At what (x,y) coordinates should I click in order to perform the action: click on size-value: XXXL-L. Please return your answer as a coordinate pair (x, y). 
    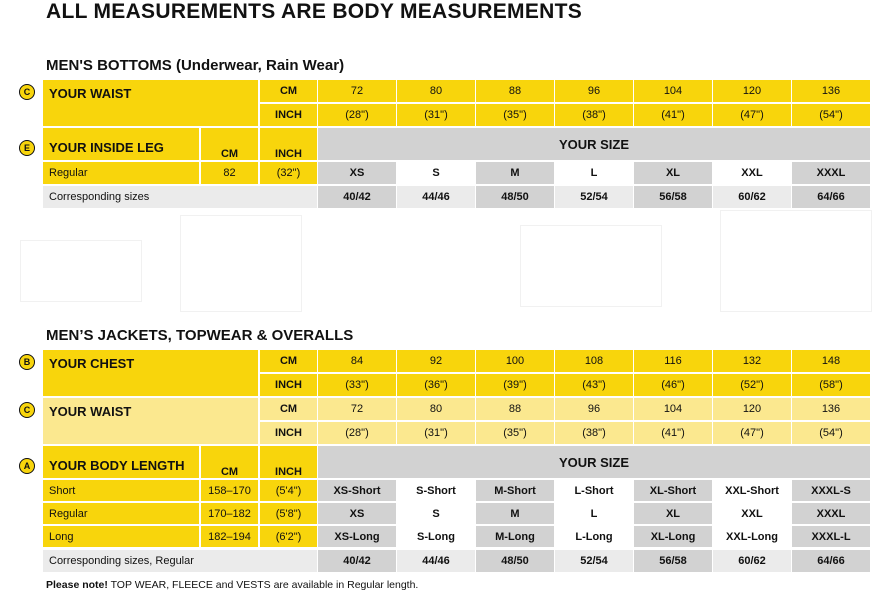
    Looking at the image, I should click on (831, 536).